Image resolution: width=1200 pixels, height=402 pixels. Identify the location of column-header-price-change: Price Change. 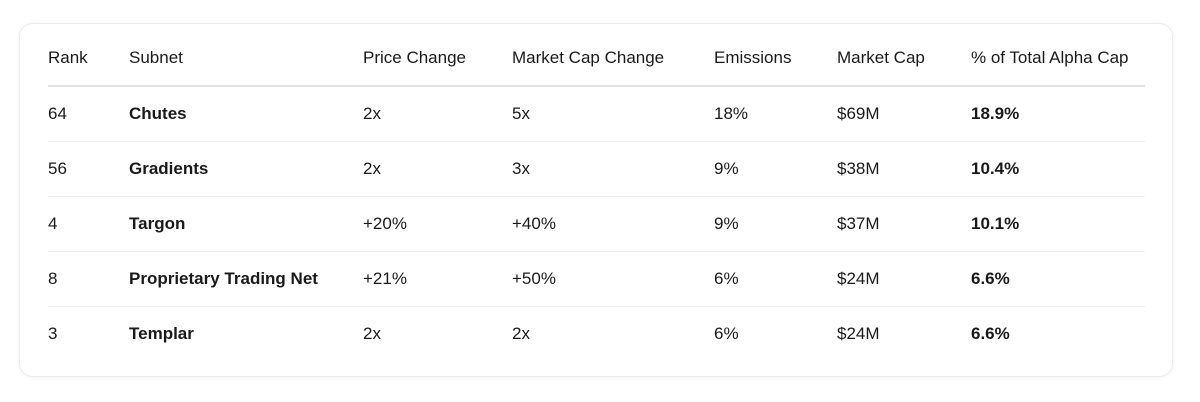
(437, 59).